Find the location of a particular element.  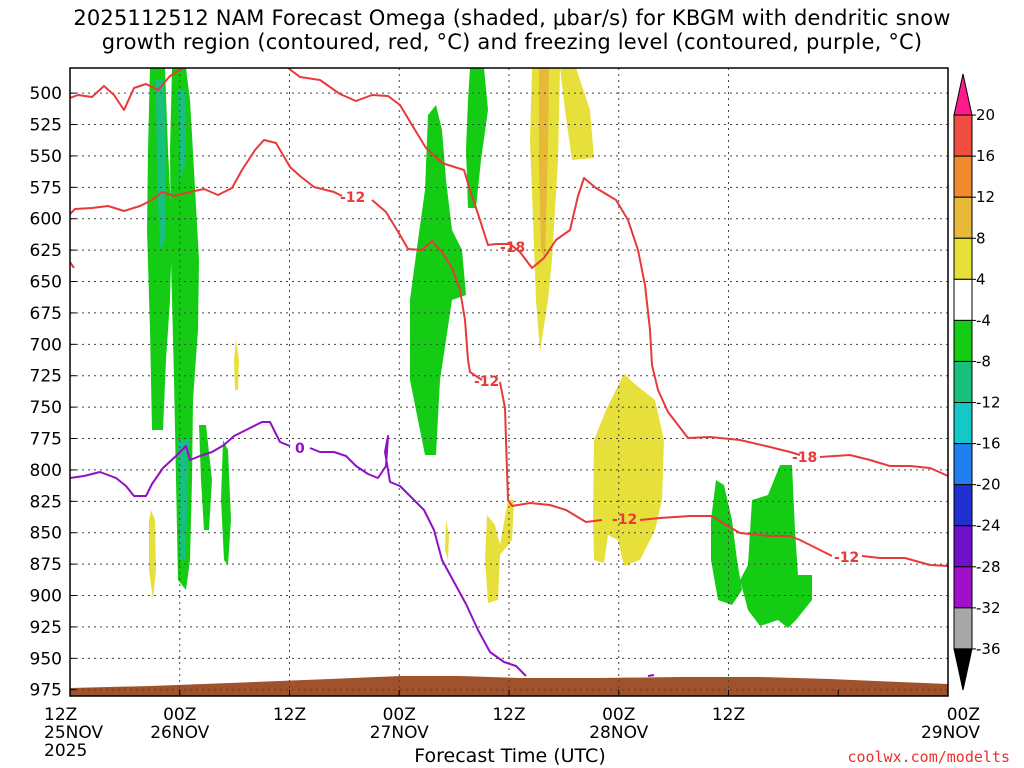

y-tick-label: 650 is located at coordinates (46, 283).